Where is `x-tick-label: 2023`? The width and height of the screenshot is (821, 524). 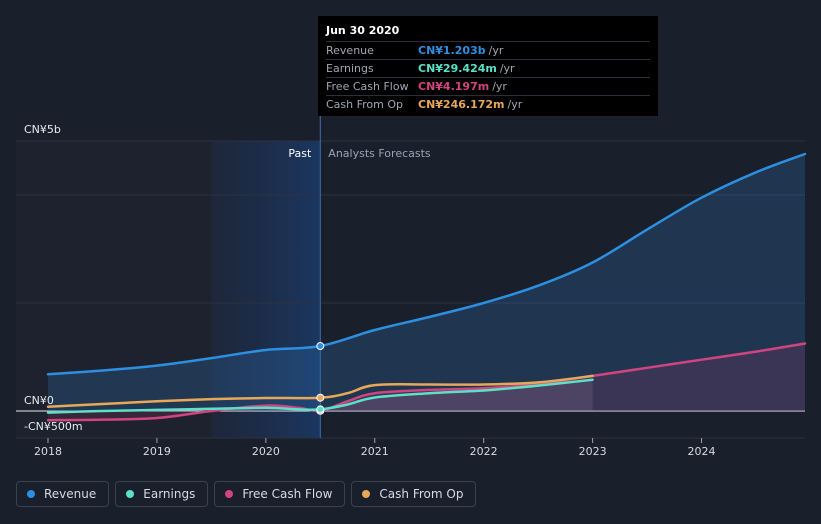
x-tick-label: 2023 is located at coordinates (593, 451).